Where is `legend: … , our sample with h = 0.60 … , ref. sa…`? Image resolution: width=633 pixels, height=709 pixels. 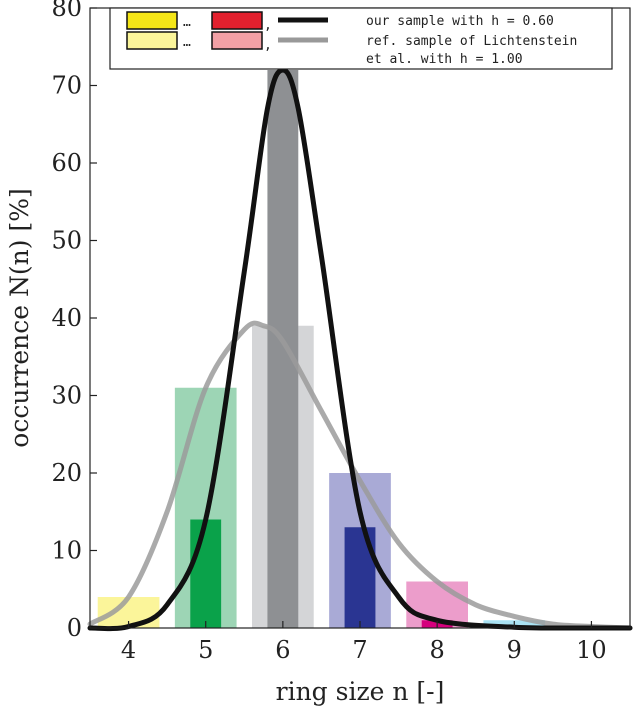 legend: … , our sample with h = 0.60 … , ref. sa… is located at coordinates (361, 38).